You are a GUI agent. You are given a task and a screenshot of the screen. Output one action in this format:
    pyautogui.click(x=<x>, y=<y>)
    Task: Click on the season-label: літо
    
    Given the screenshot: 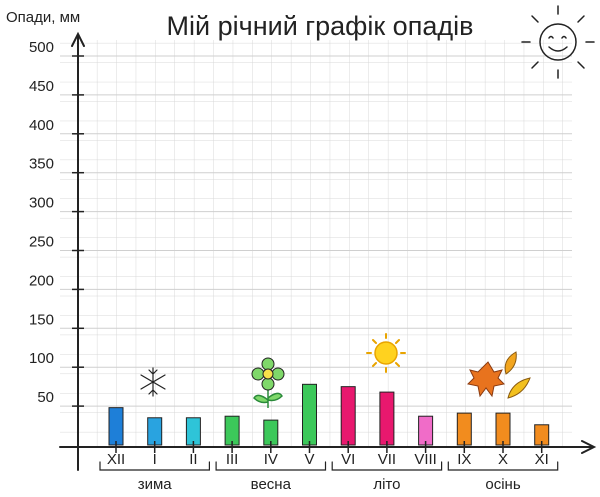 What is the action you would take?
    pyautogui.click(x=386, y=484)
    